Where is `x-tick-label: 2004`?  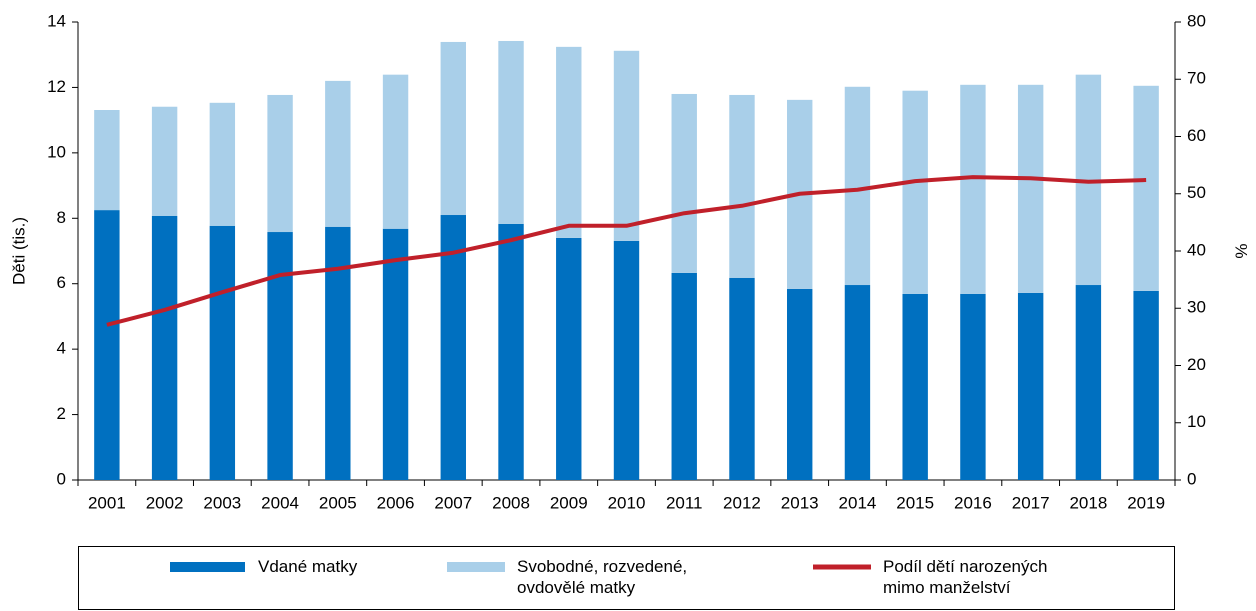
x-tick-label: 2004 is located at coordinates (280, 502).